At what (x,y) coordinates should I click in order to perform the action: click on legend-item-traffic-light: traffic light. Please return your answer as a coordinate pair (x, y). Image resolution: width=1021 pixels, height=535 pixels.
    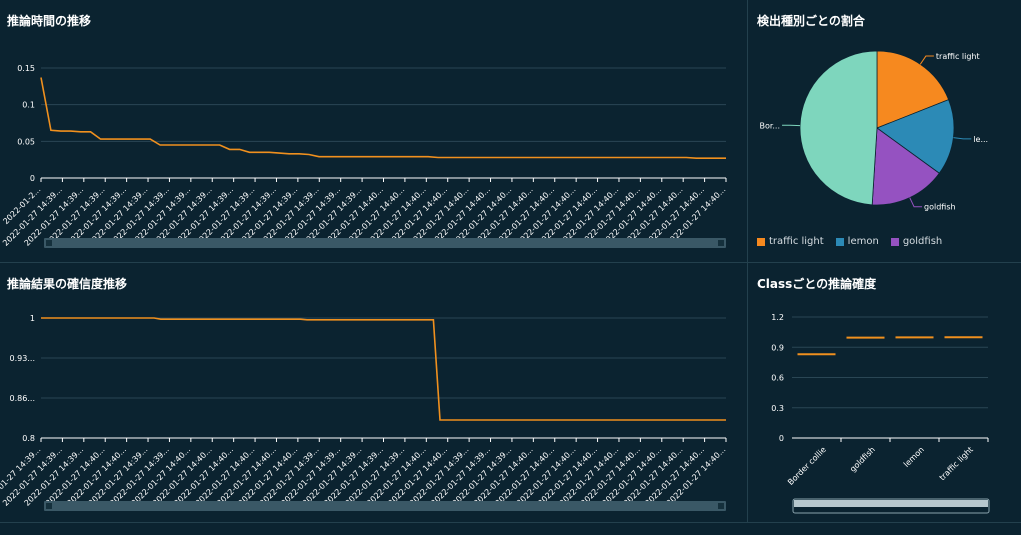
    Looking at the image, I should click on (790, 241).